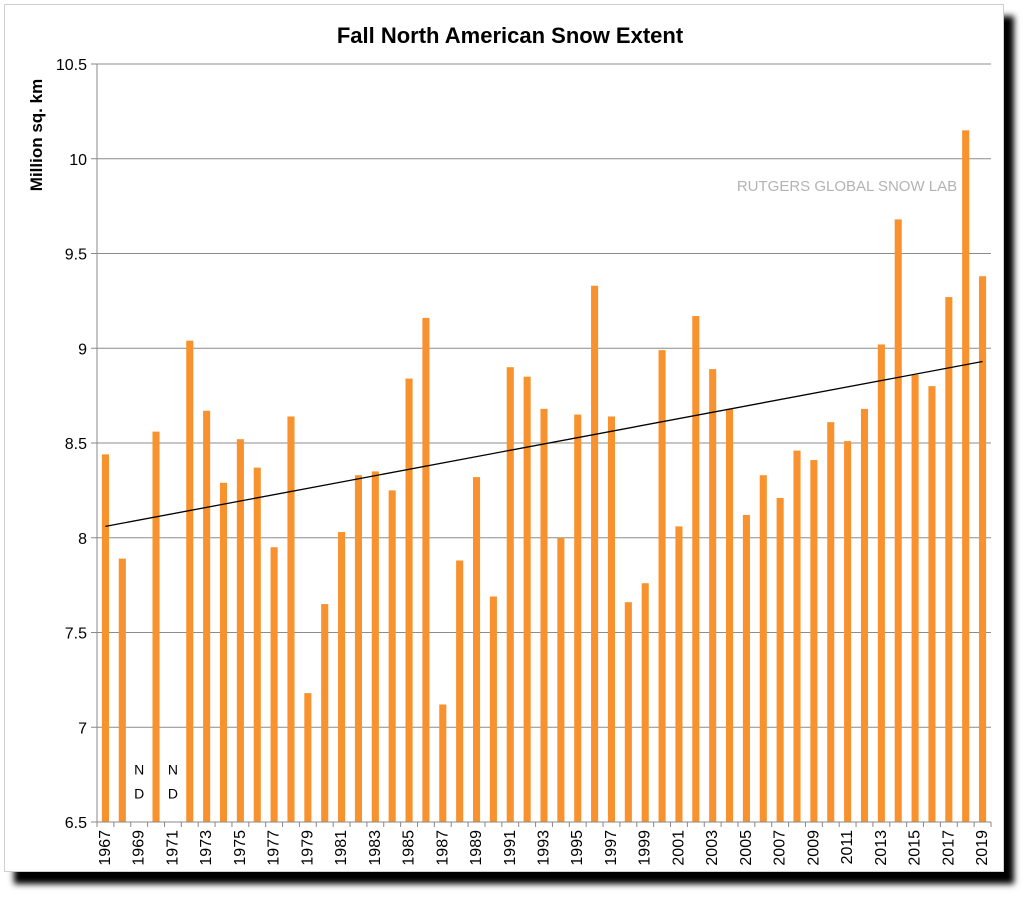 This screenshot has width=1024, height=899. I want to click on x-tick-label: 1977, so click(274, 848).